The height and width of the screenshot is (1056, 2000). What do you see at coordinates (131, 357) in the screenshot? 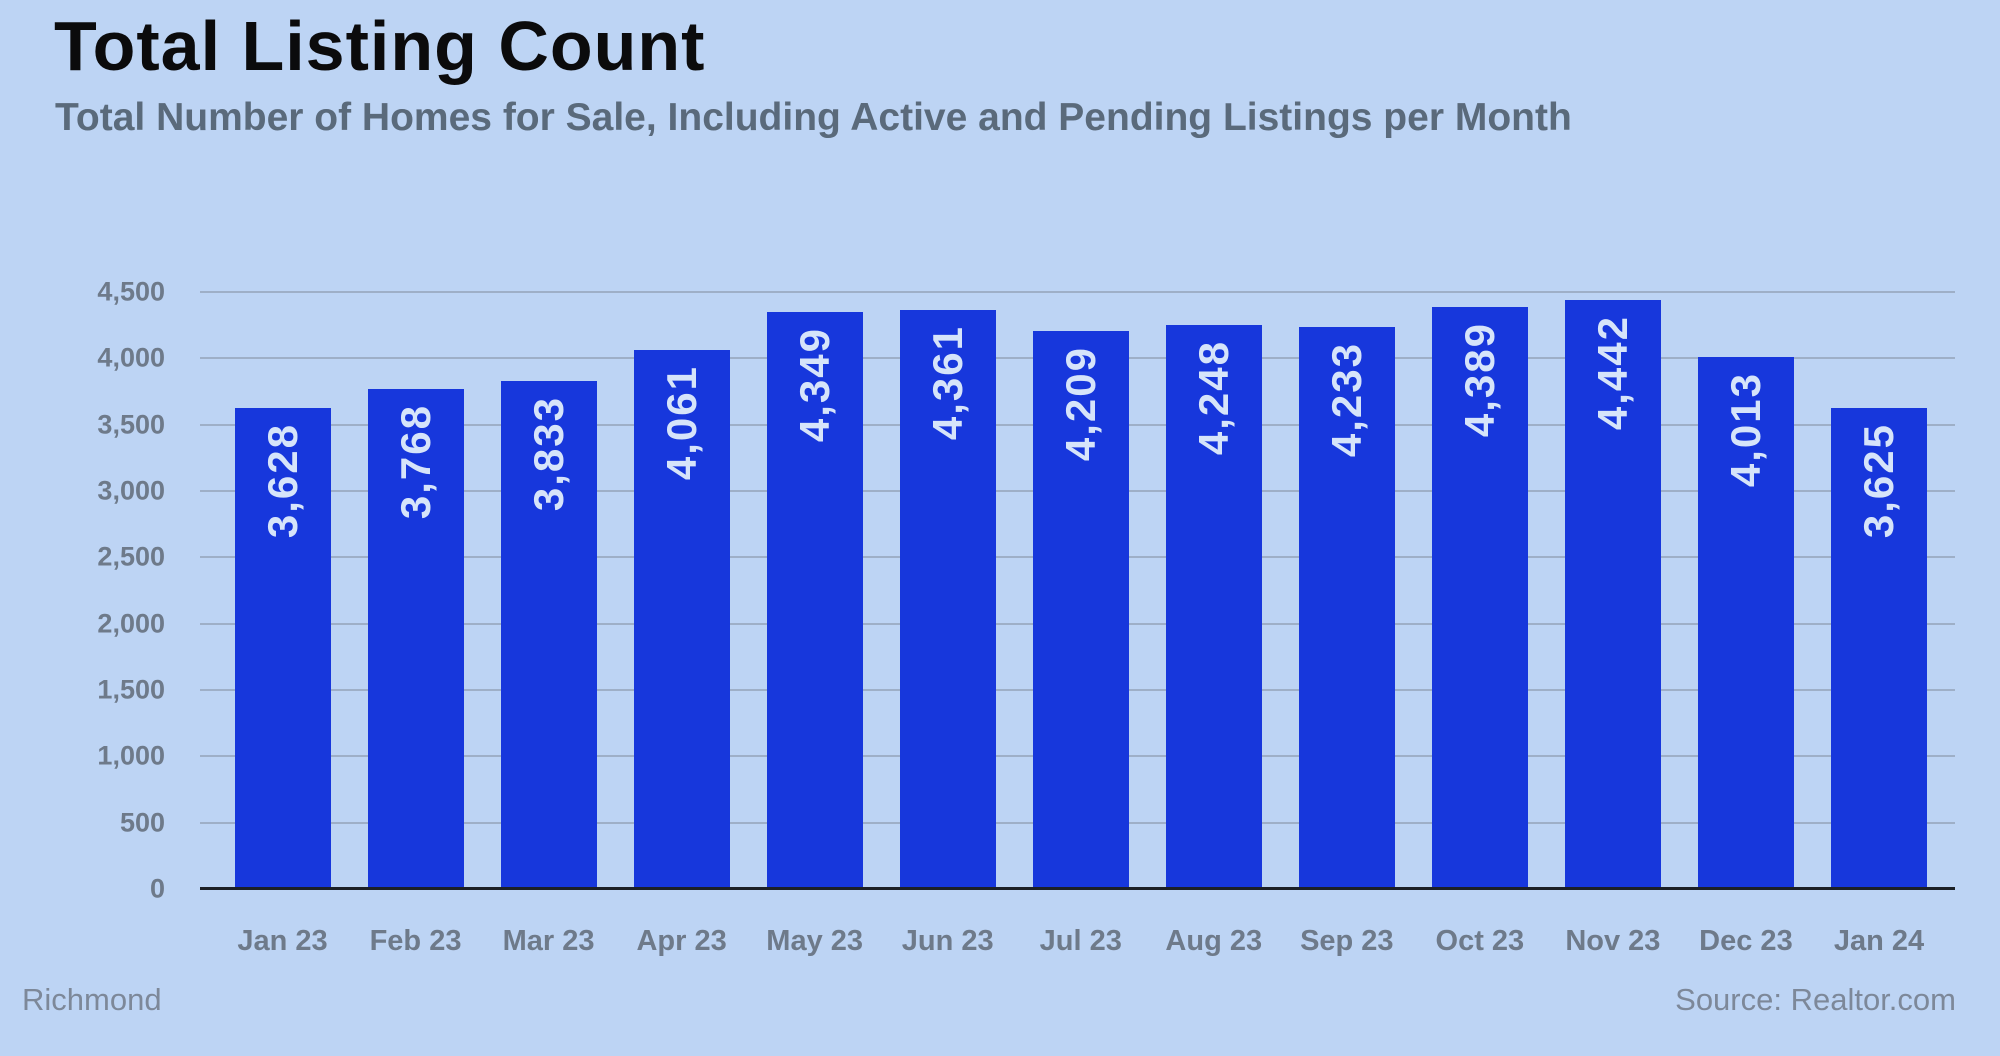
I see `y-tick-label: 4,000` at bounding box center [131, 357].